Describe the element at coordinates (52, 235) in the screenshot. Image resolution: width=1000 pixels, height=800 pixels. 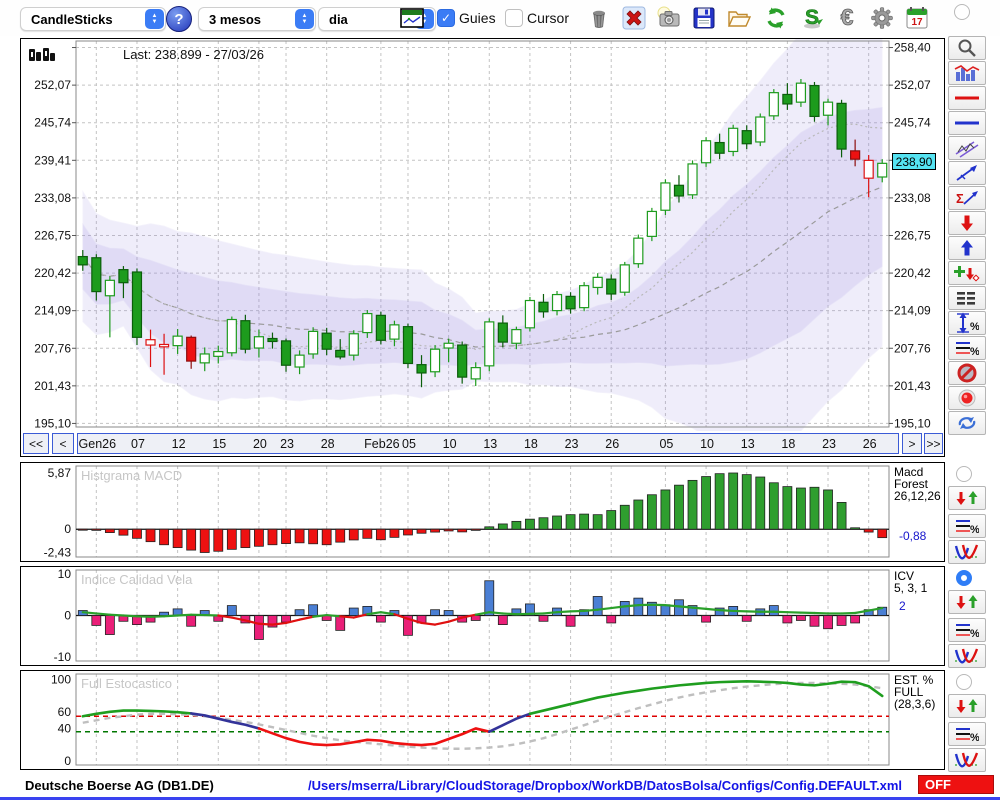
I see `svg-text: 226,75` at that location.